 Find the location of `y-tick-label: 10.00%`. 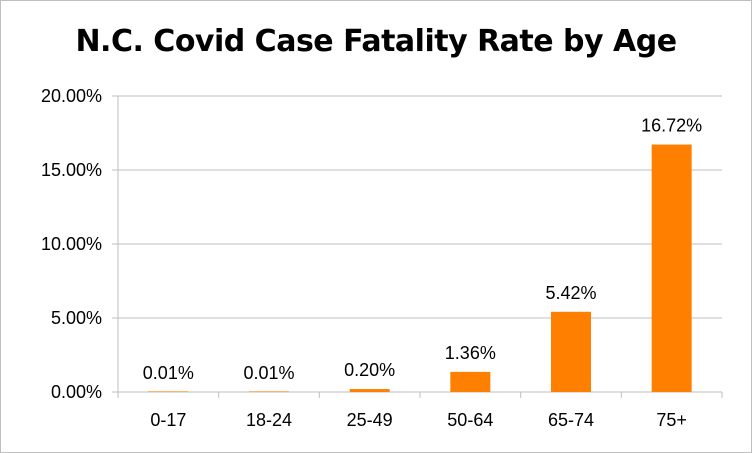

y-tick-label: 10.00% is located at coordinates (71, 244).